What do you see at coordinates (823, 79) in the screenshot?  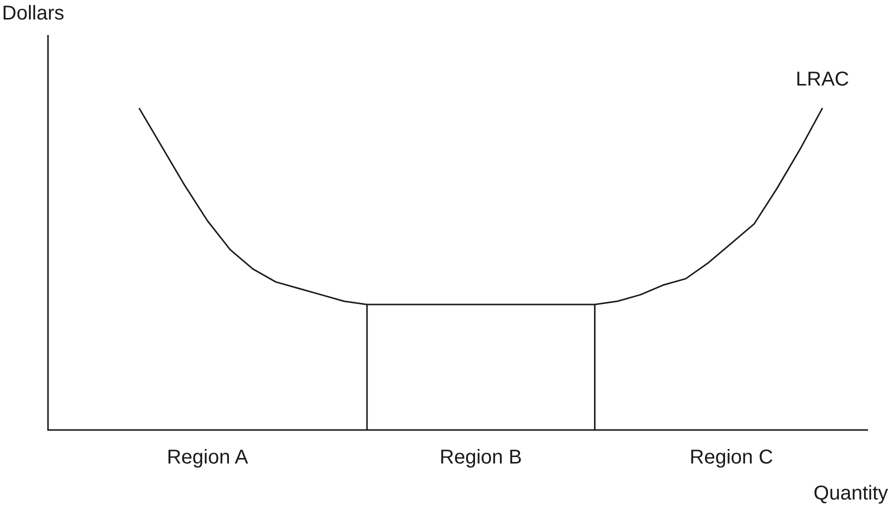 I see `series-label: LRAC` at bounding box center [823, 79].